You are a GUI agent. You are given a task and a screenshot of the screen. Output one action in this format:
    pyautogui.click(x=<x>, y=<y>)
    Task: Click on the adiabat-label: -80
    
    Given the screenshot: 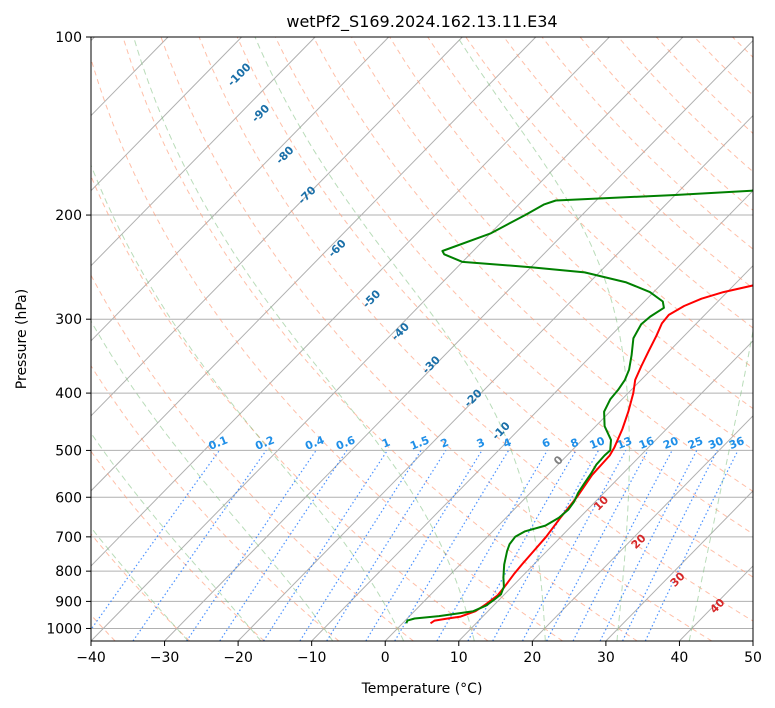 What is the action you would take?
    pyautogui.click(x=284, y=154)
    